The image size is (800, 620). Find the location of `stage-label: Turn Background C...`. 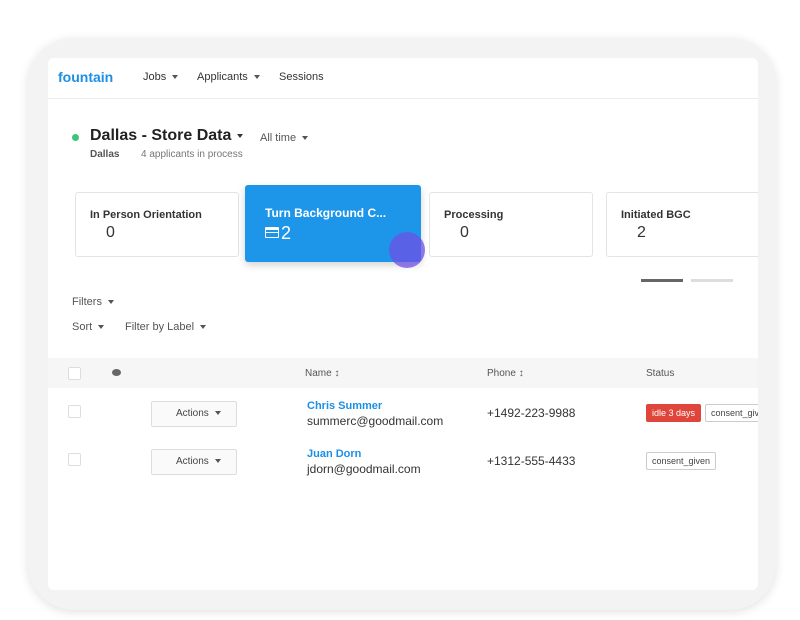

stage-label: Turn Background C... is located at coordinates (326, 213).